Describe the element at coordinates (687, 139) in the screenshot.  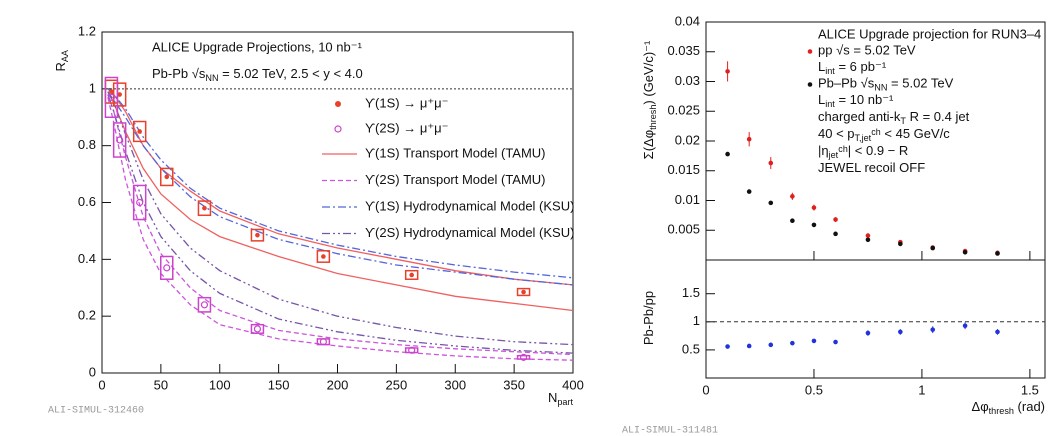
I see `y-tick-label: 0.02` at that location.